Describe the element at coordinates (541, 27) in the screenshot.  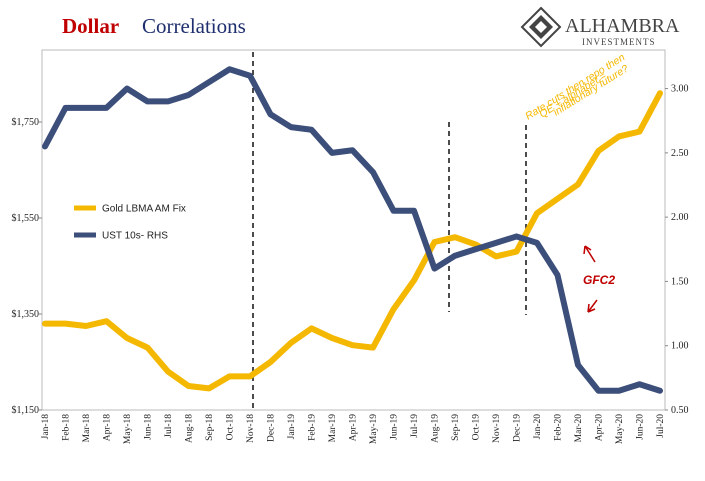
I see `logo-icon` at that location.